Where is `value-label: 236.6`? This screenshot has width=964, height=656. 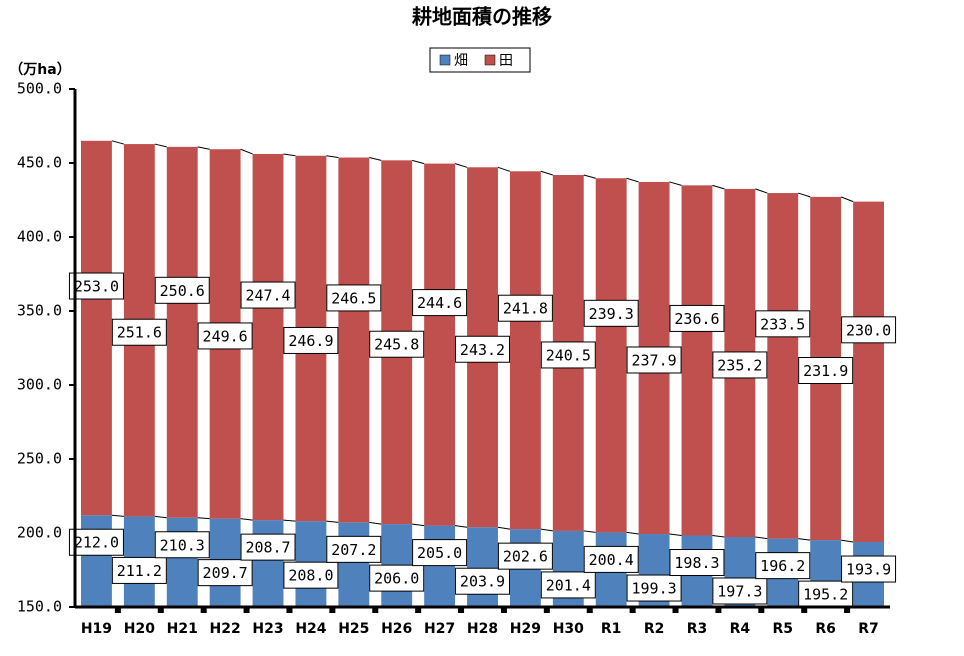 value-label: 236.6 is located at coordinates (696, 319).